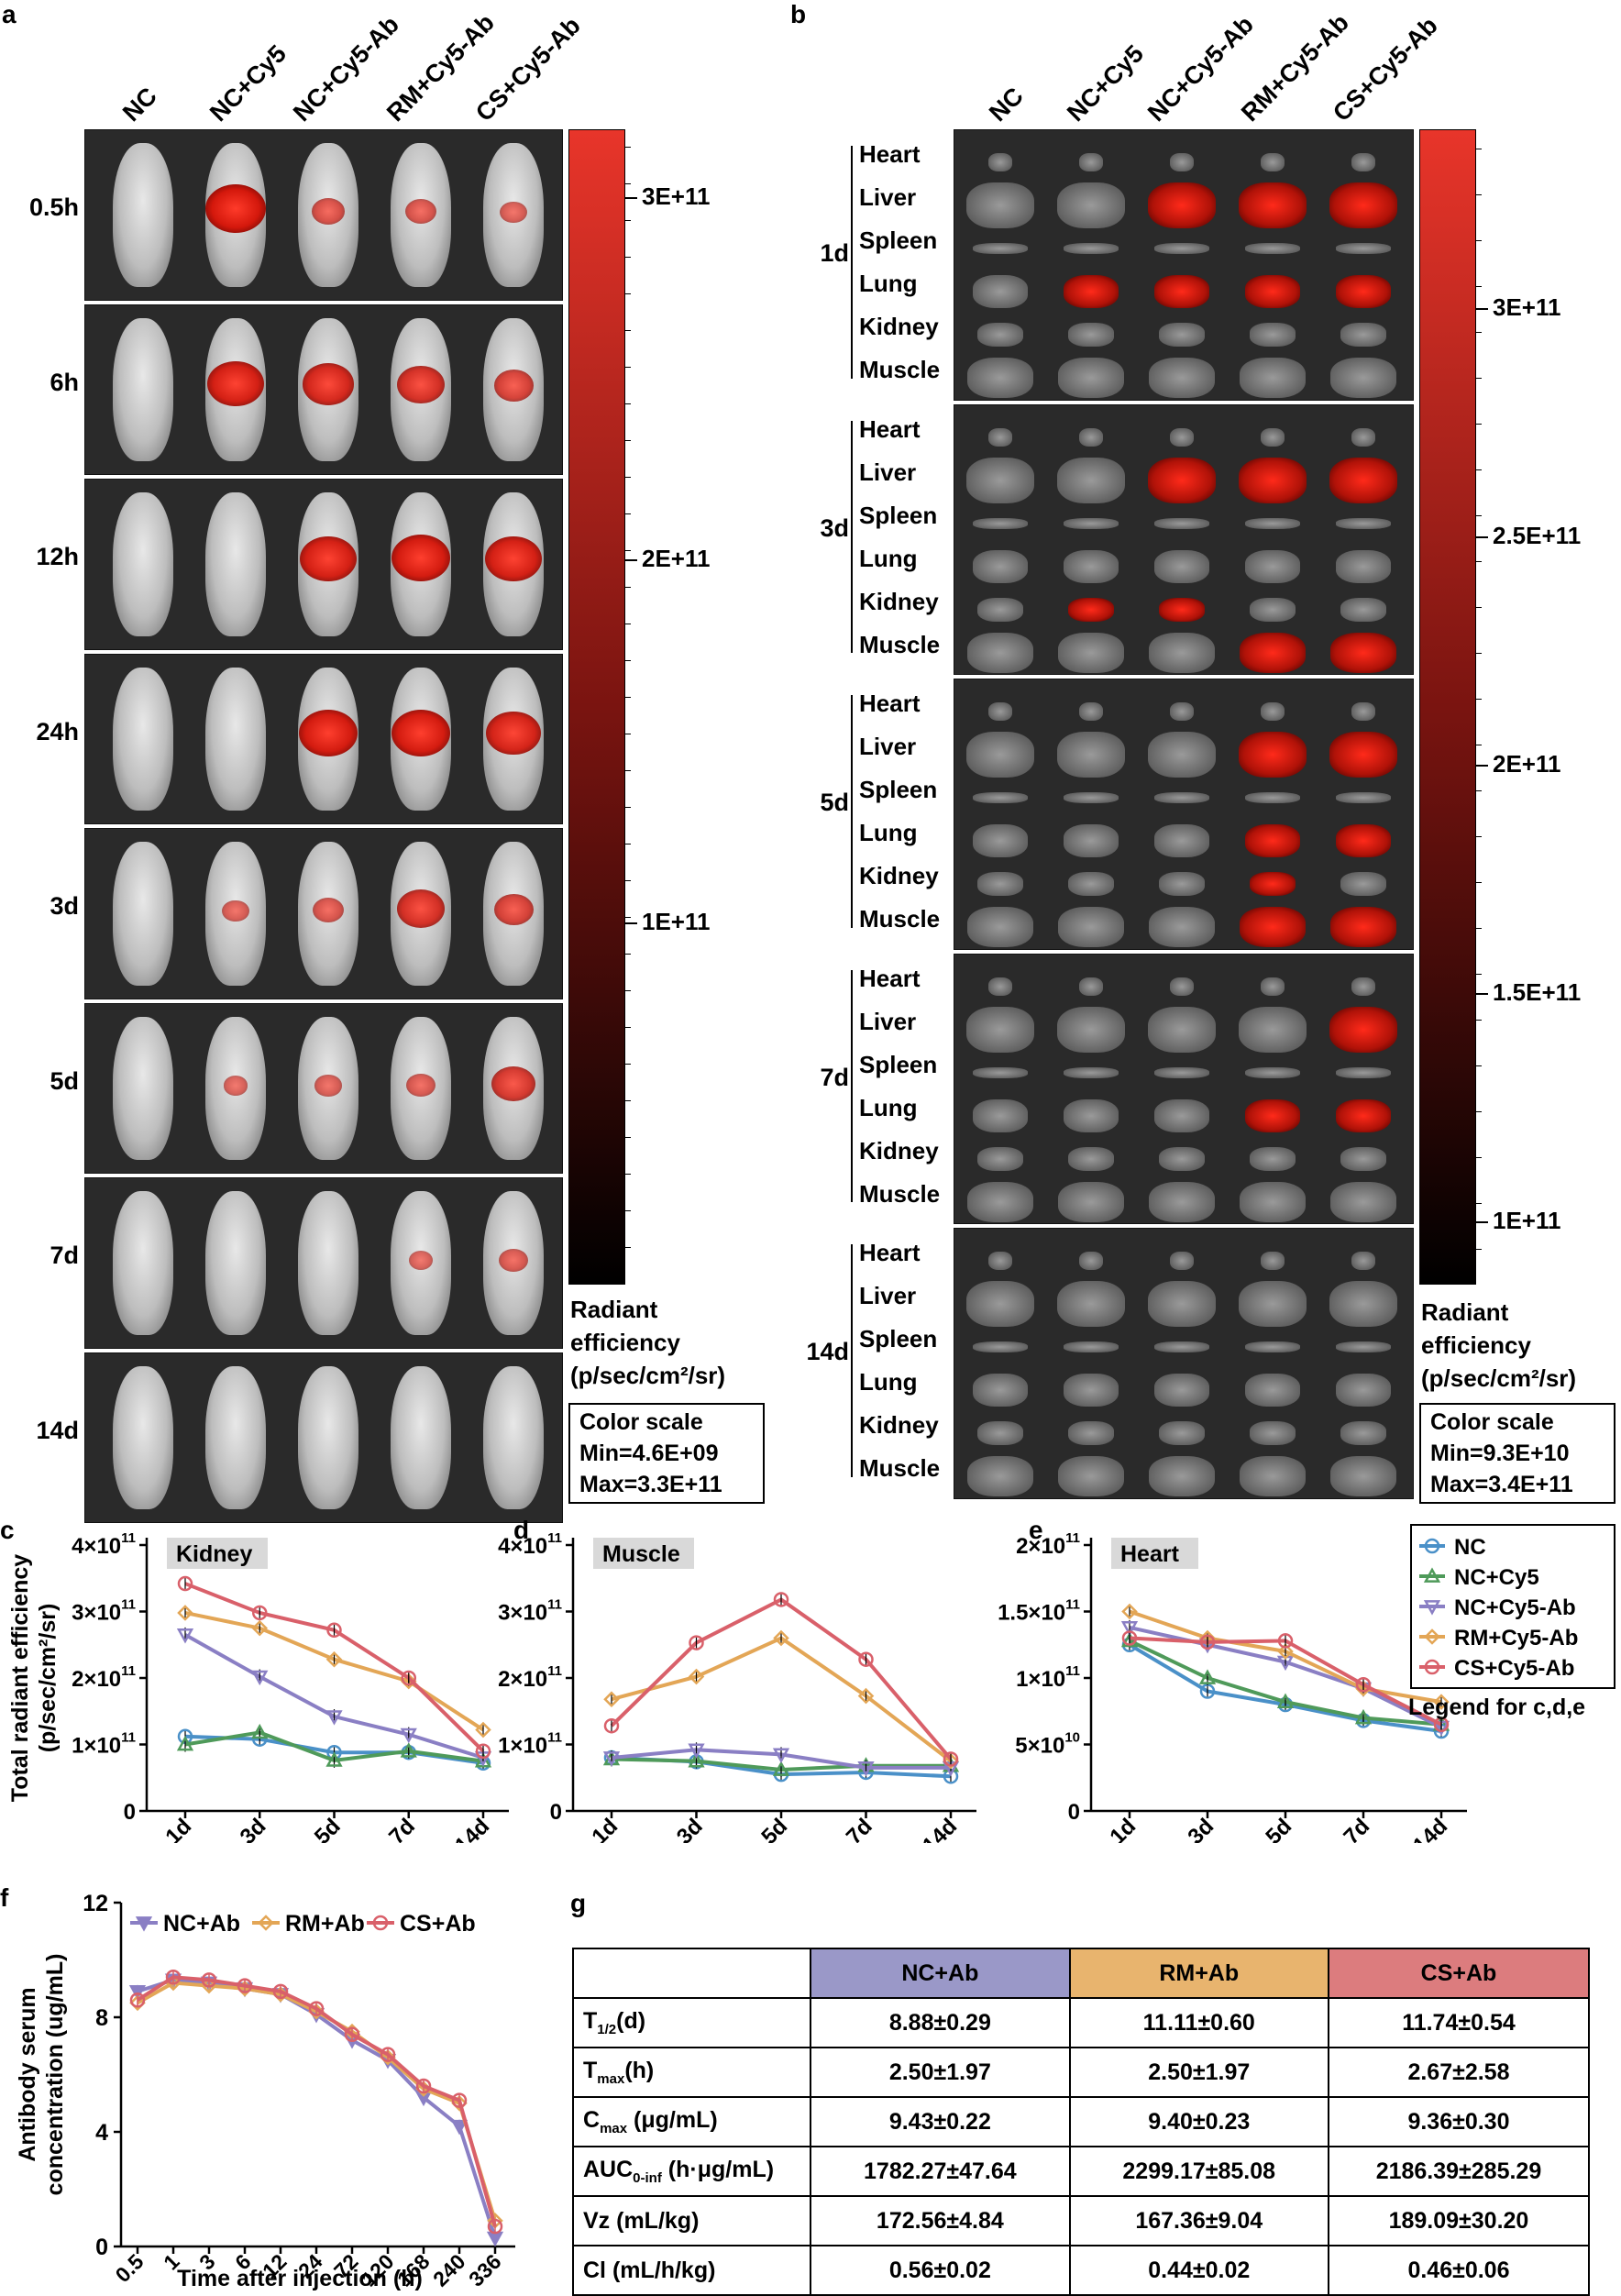  I want to click on colorbar-tick-label: 1E+11, so click(1527, 1220).